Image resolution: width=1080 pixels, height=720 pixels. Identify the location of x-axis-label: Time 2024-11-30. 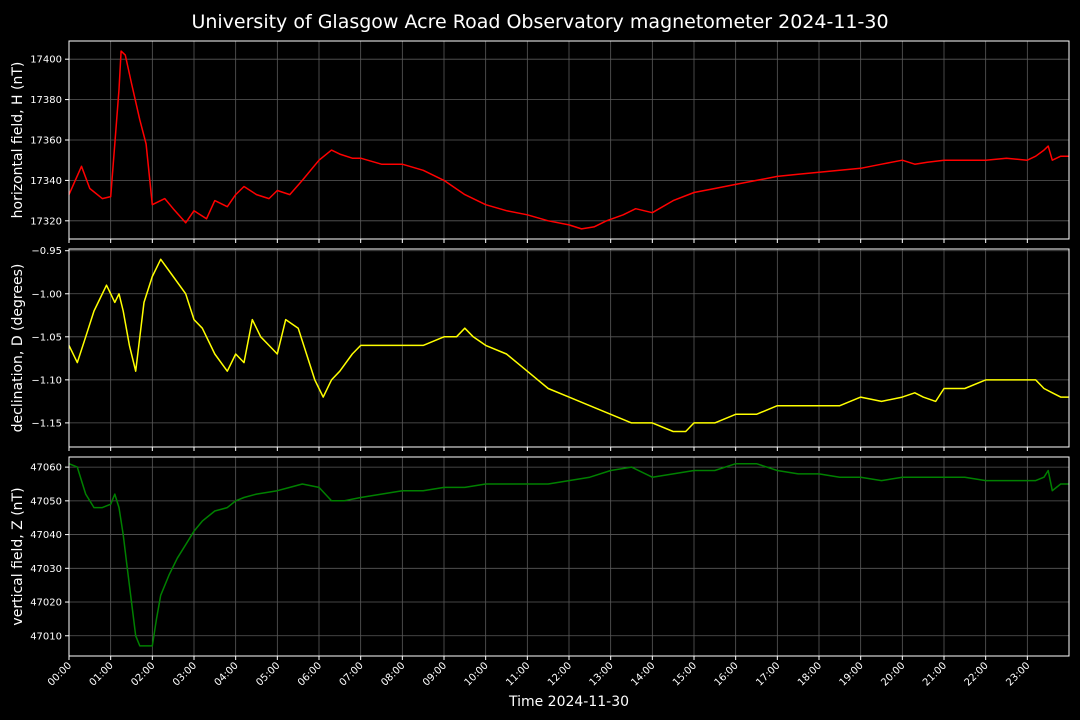
(568, 702).